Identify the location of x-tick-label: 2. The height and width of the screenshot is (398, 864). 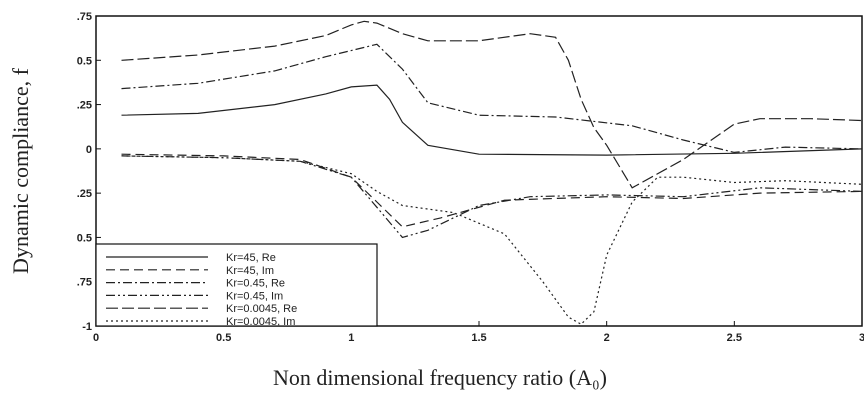
(607, 338).